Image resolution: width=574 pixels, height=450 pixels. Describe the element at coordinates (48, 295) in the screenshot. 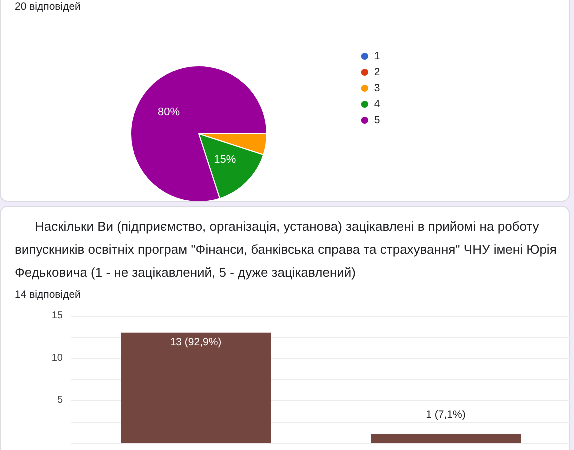

I see `chart-subtitle: 14 відповідей` at that location.